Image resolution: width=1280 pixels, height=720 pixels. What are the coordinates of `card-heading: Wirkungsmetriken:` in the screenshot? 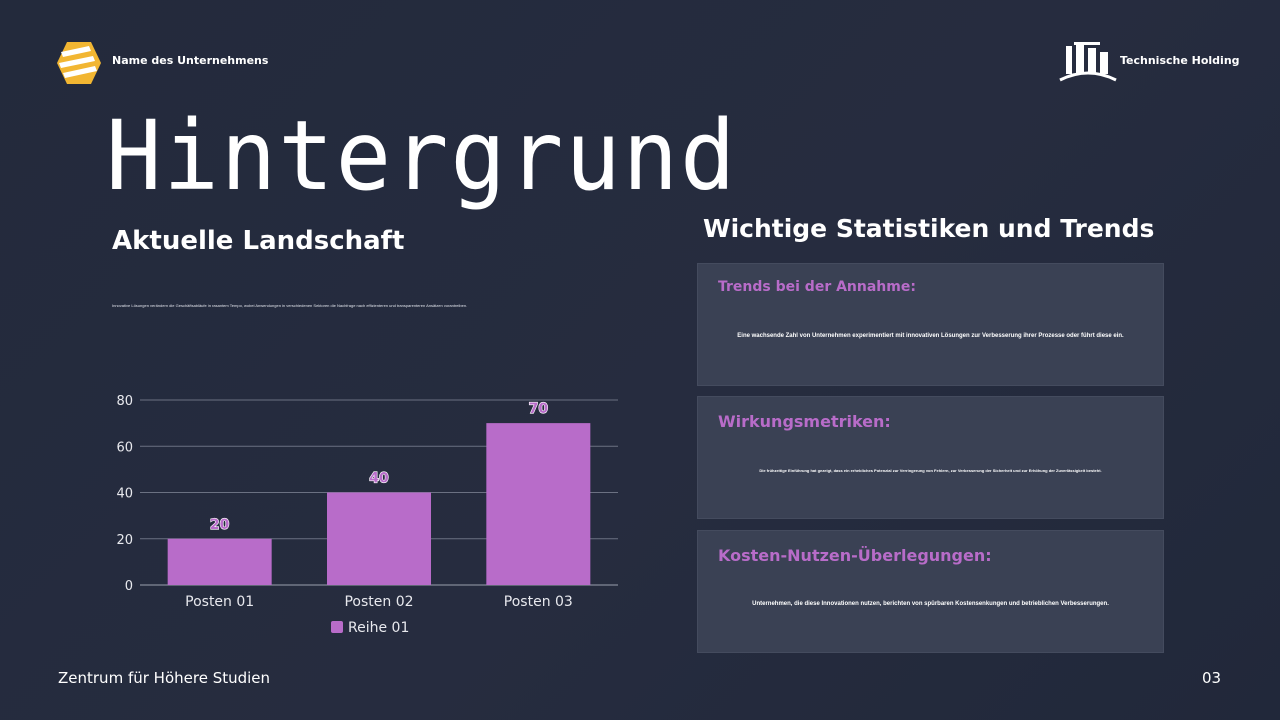 It's located at (804, 421).